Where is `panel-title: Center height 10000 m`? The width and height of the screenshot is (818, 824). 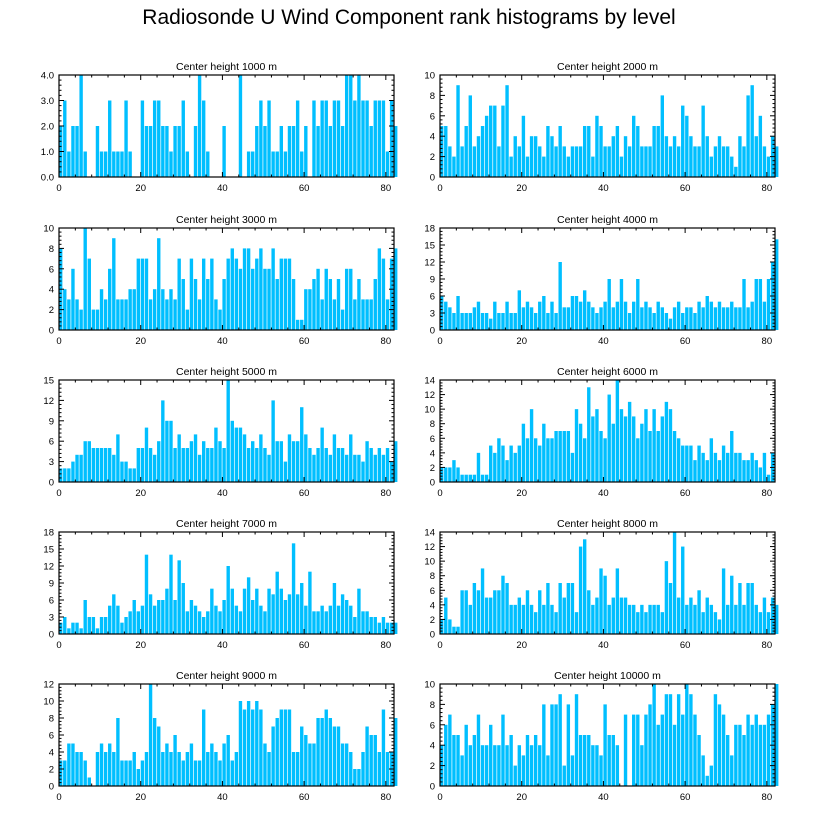 panel-title: Center height 10000 m is located at coordinates (607, 676).